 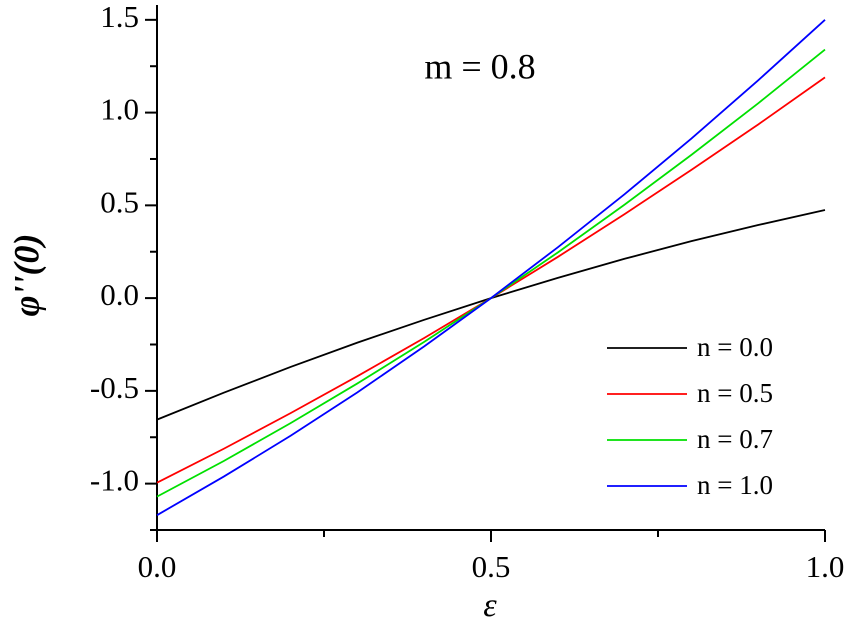 I want to click on legend-label: n = 0.5, so click(x=735, y=393).